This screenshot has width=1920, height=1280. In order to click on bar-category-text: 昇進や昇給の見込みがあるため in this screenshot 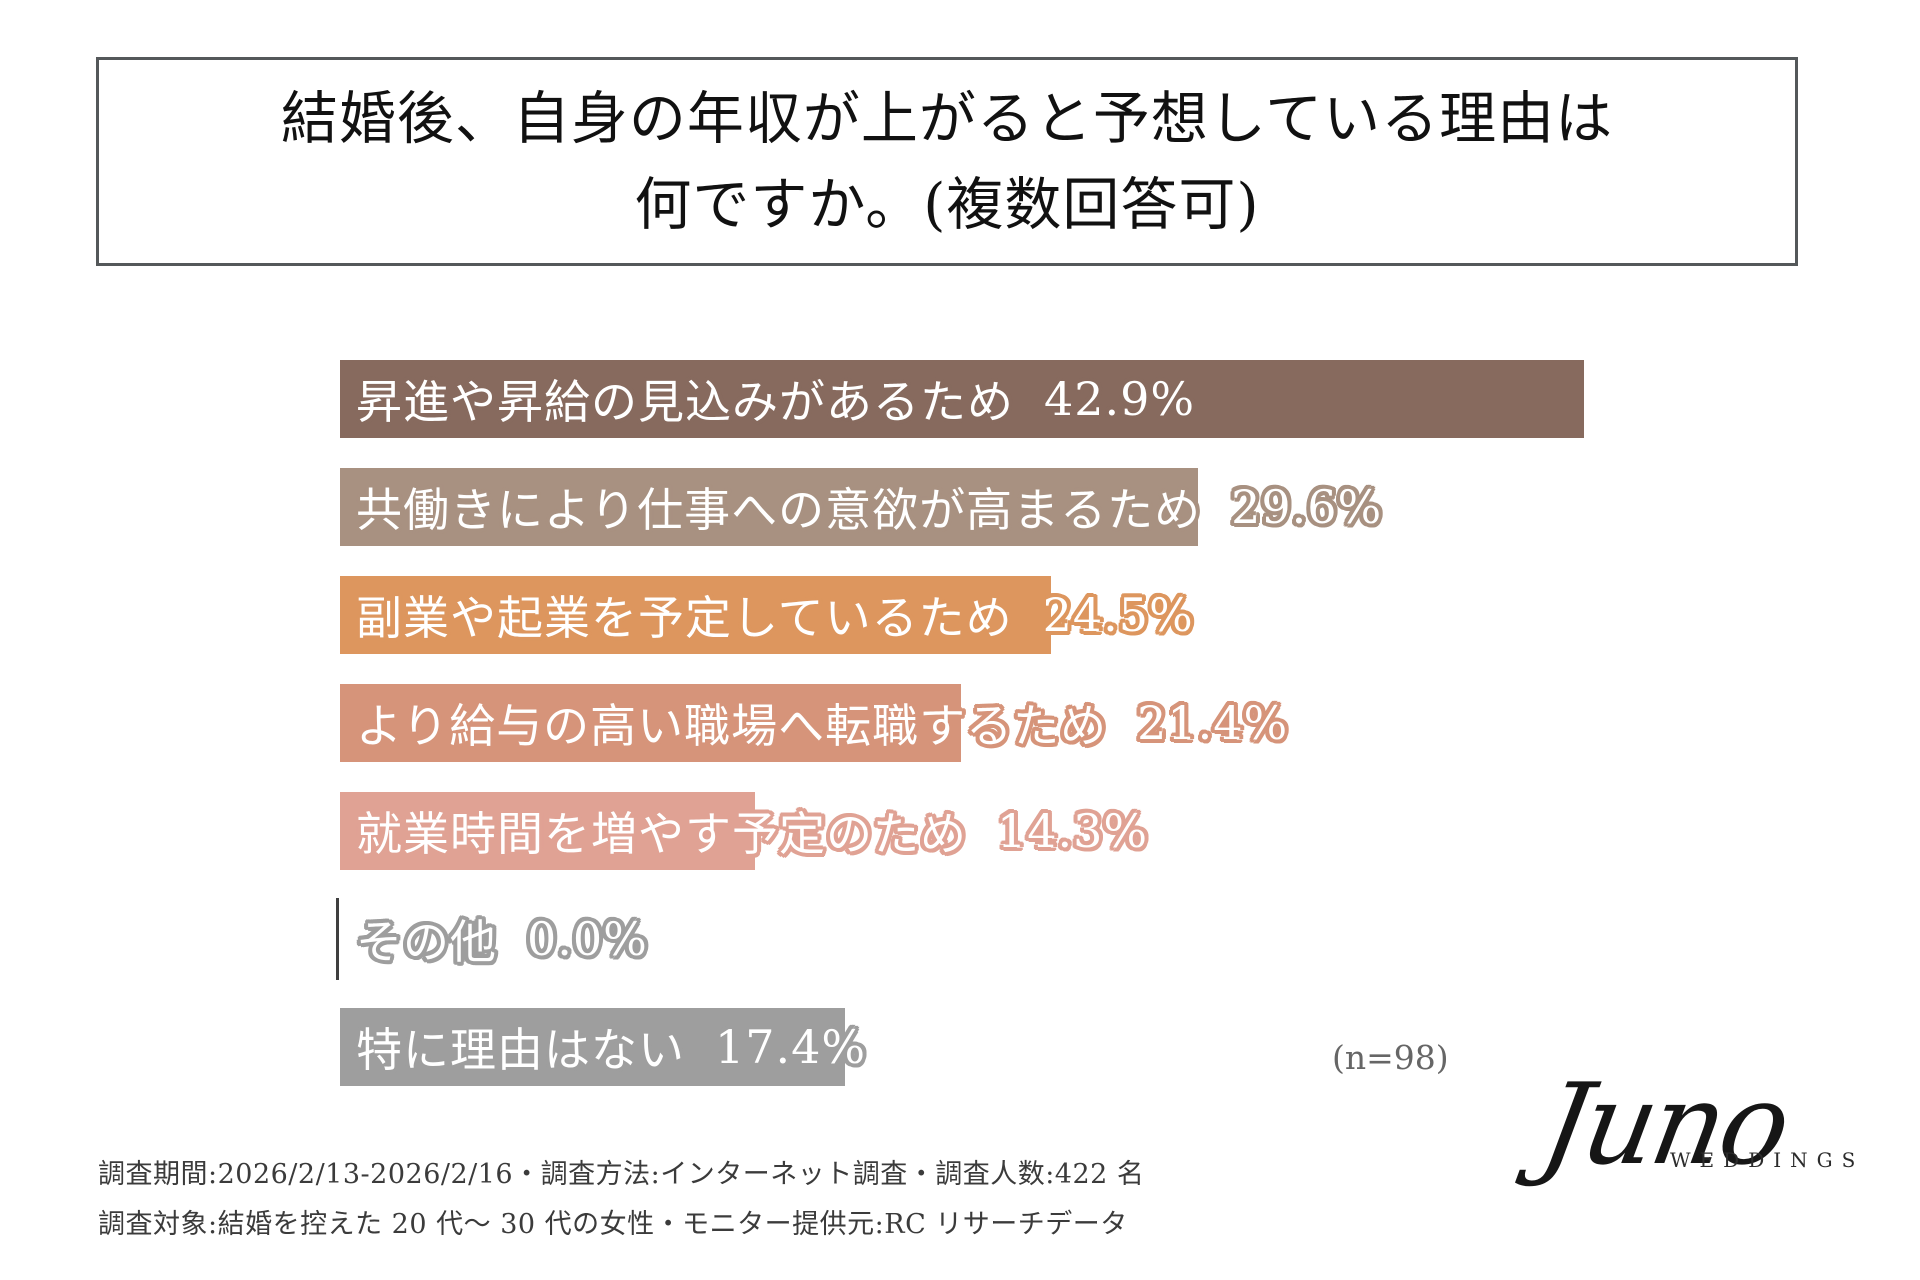, I will do `click(685, 402)`.